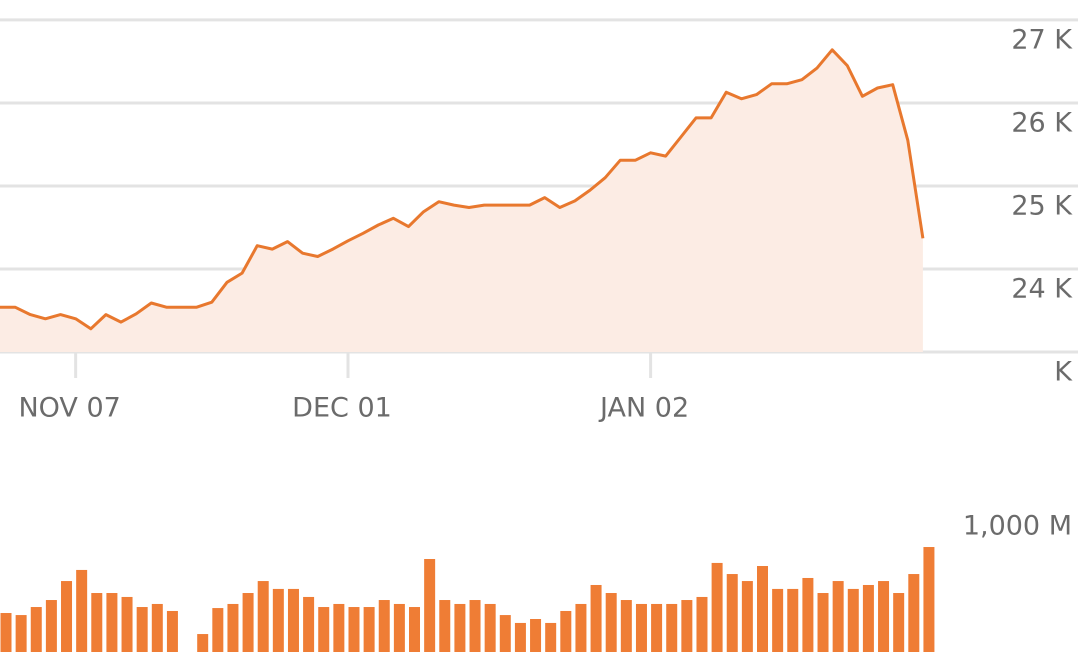  I want to click on y-tick-label: K, so click(1063, 372).